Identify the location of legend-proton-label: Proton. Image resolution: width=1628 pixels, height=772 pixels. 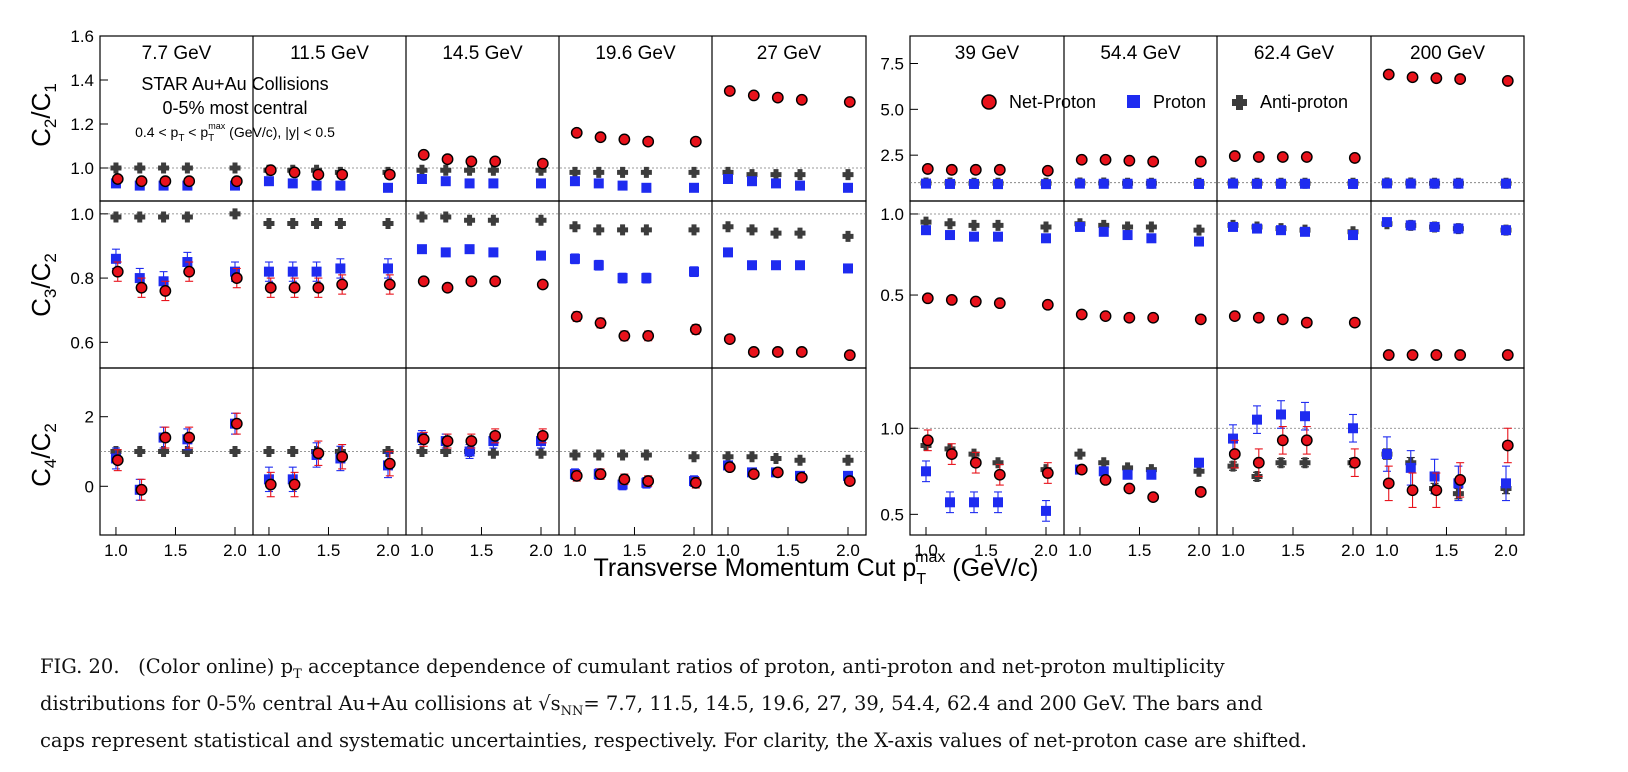
(1179, 102).